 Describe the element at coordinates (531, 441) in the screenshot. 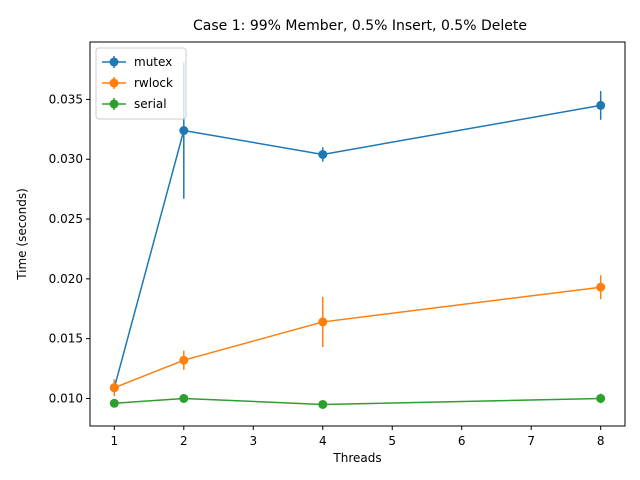

I see `x-tick-label: 7` at that location.